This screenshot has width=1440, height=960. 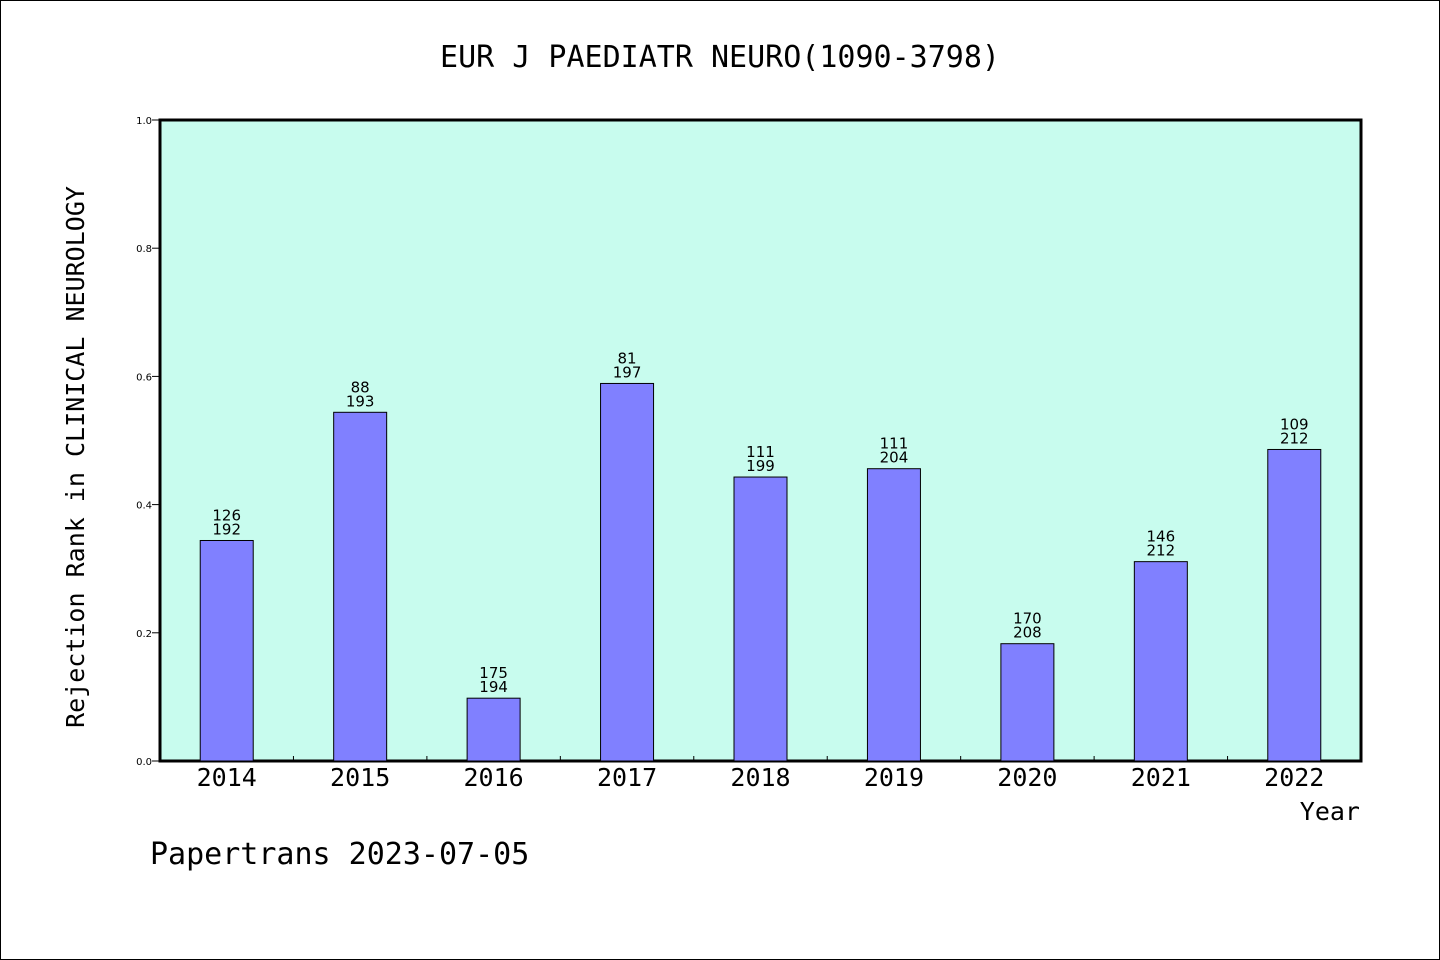 I want to click on data-label-total: 199, so click(x=760, y=466).